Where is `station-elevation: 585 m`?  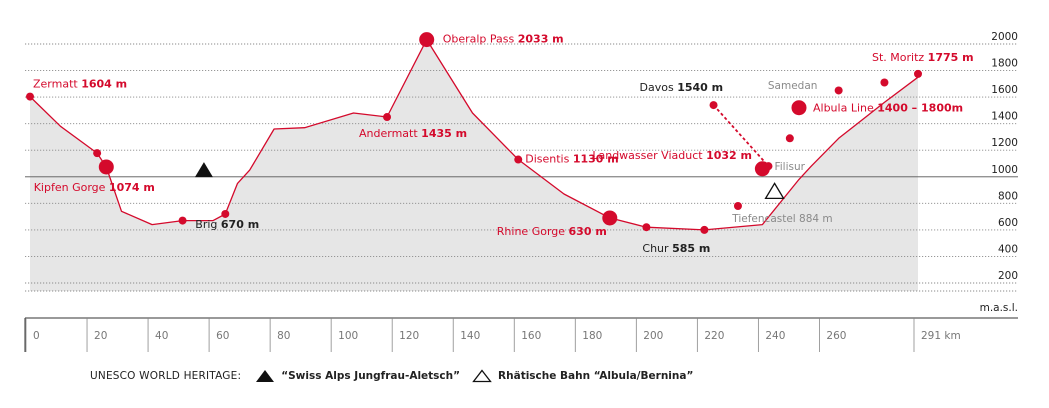
station-elevation: 585 m is located at coordinates (691, 248).